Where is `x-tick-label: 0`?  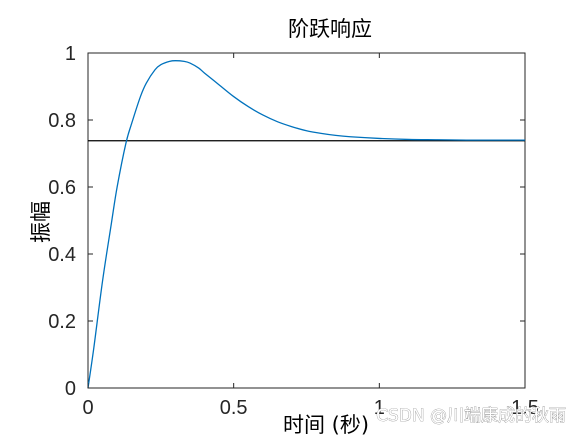
x-tick-label: 0 is located at coordinates (87, 408).